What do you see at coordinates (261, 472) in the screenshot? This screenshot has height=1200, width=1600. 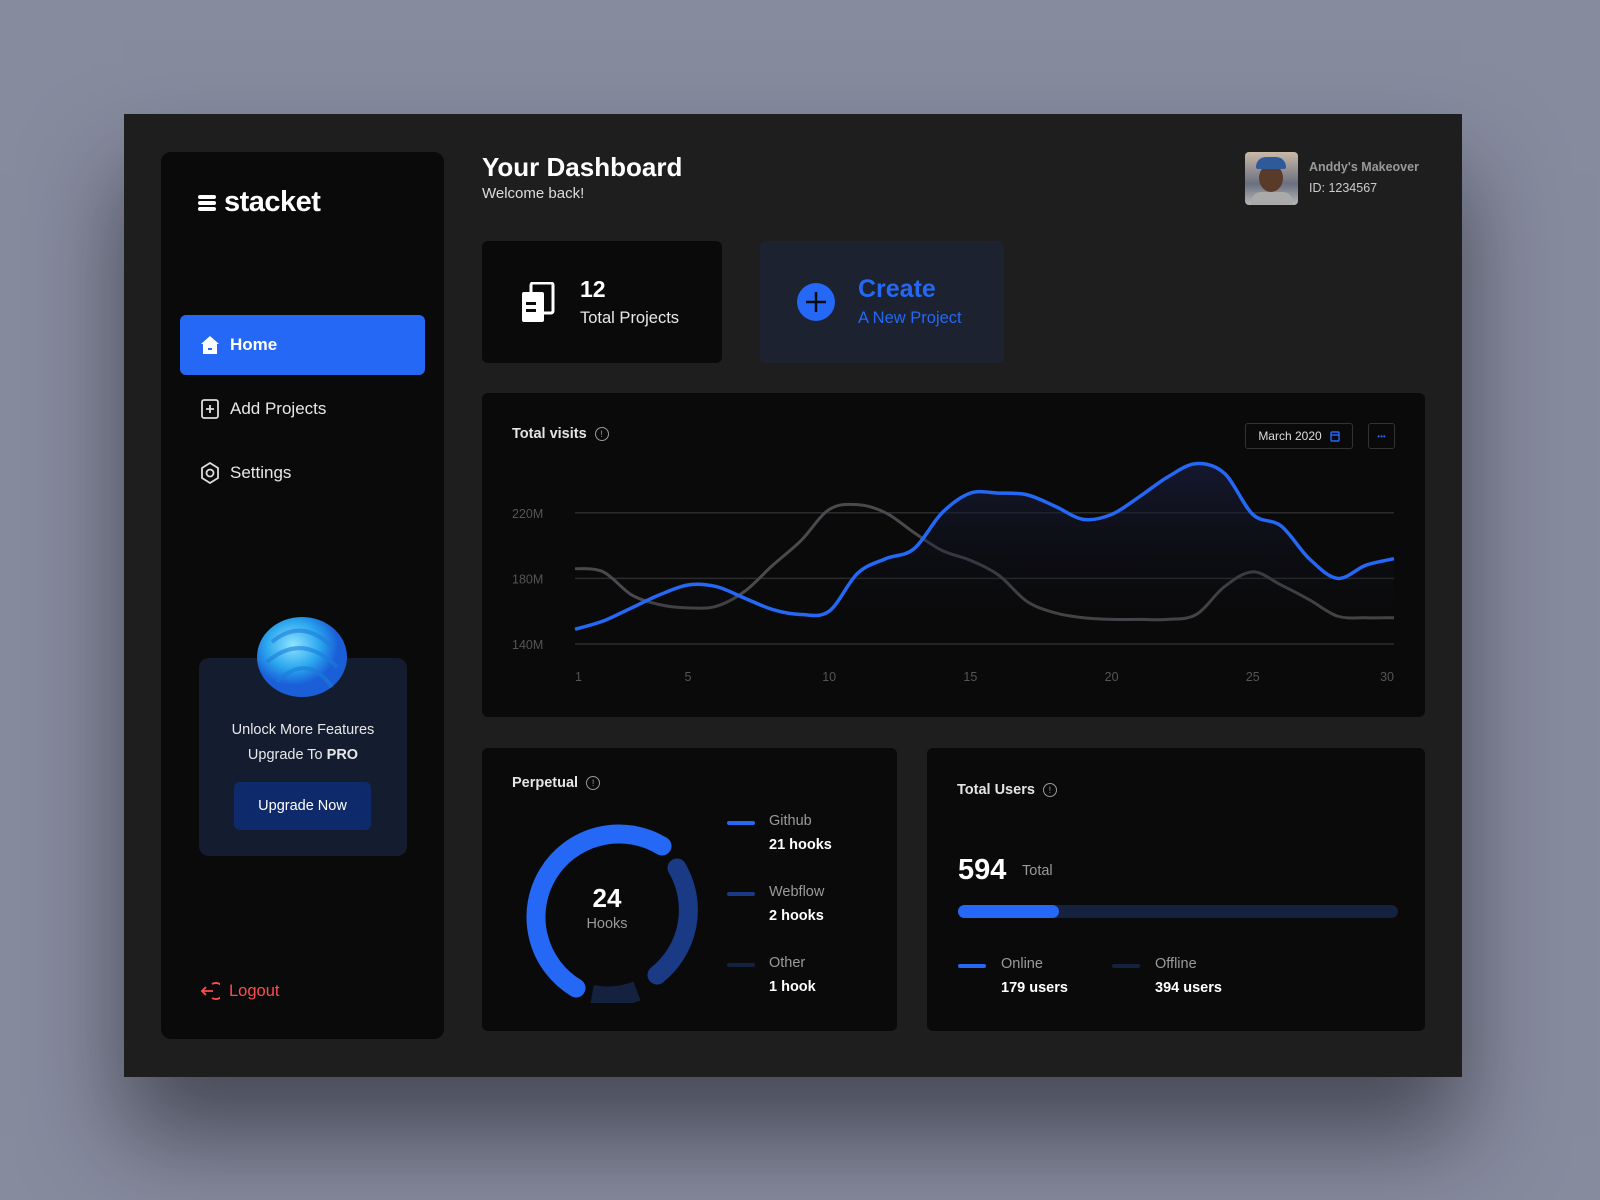 I see `sidebar-item-label: Settings` at bounding box center [261, 472].